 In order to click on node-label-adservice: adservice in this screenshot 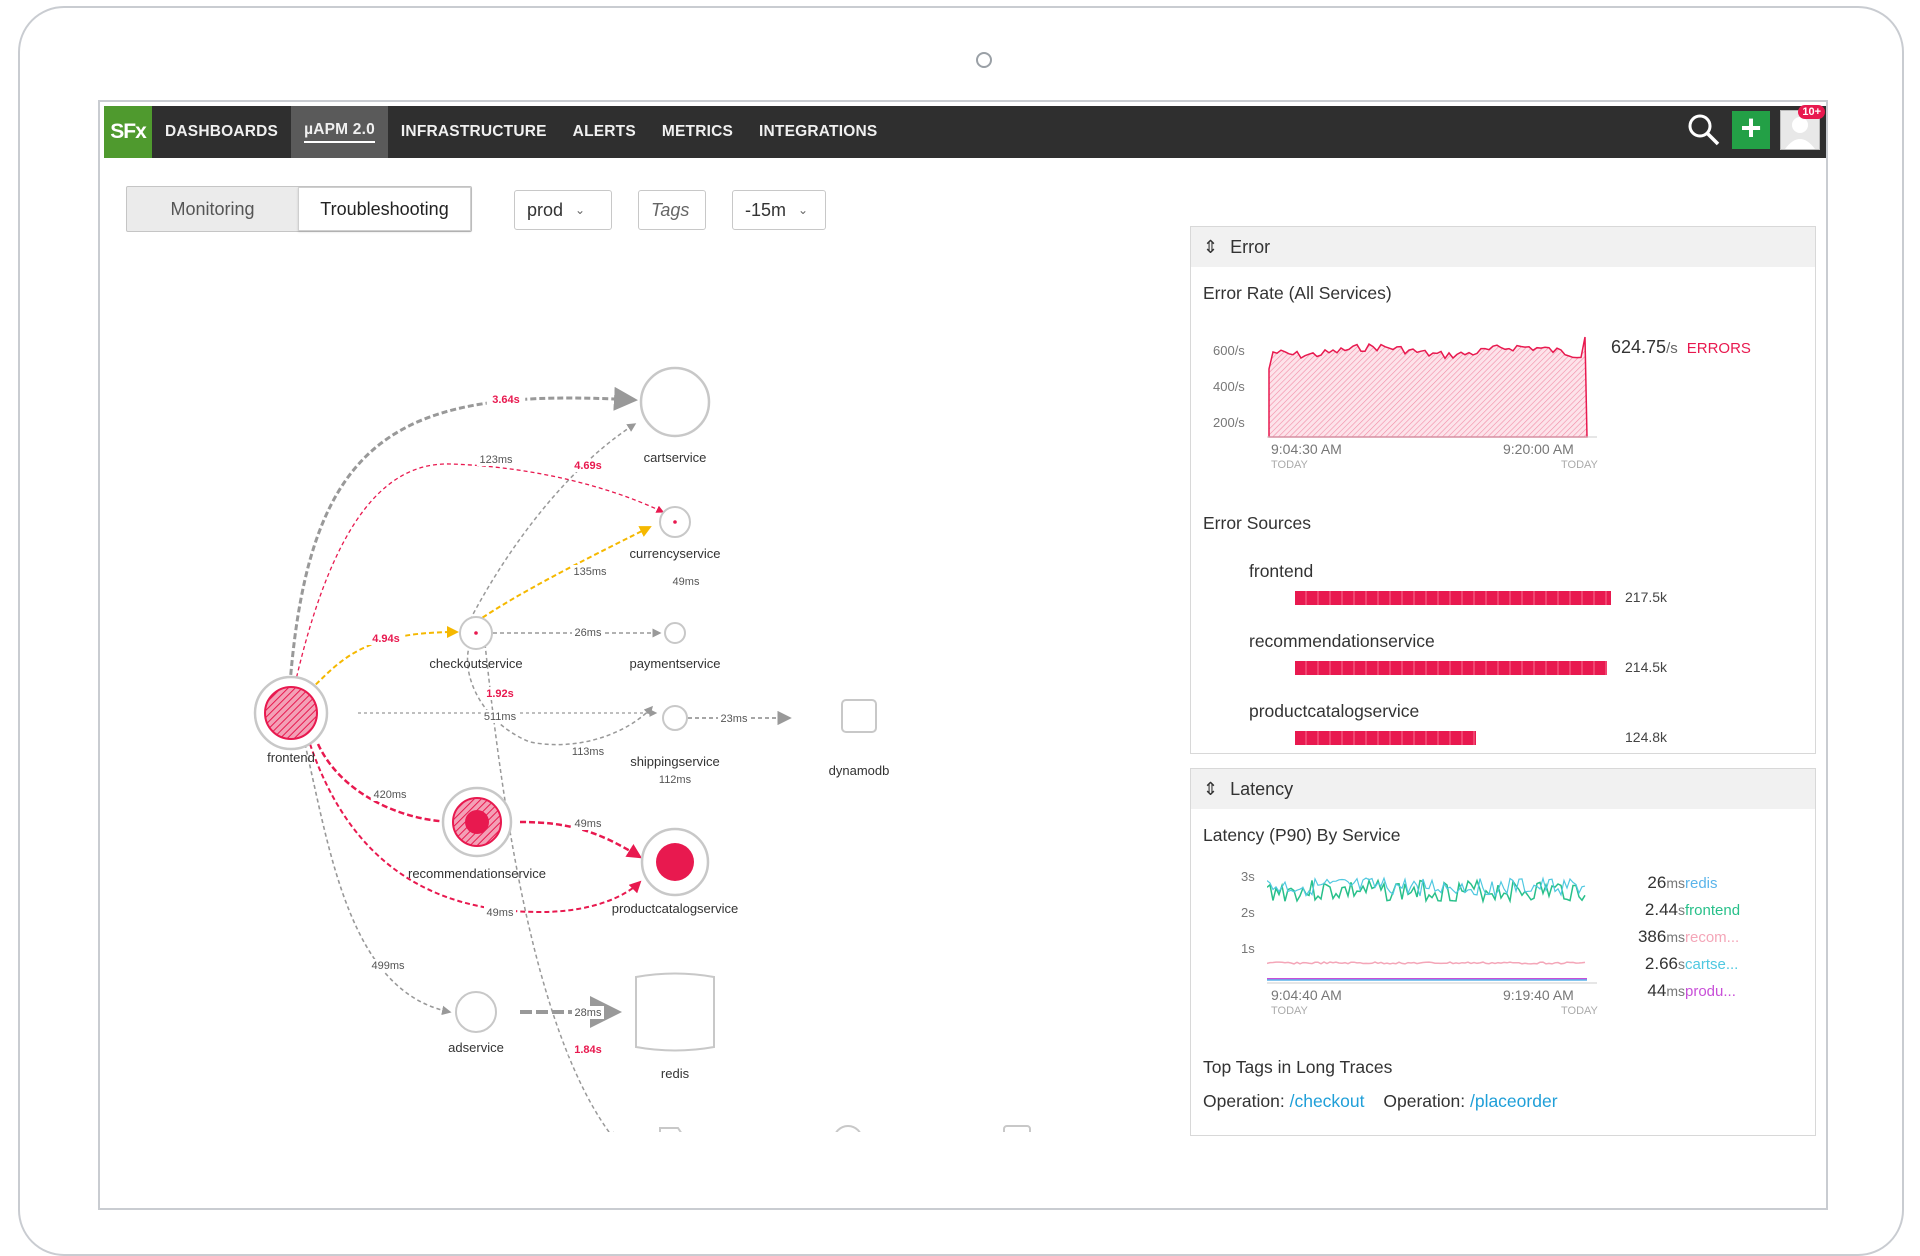, I will do `click(476, 1047)`.